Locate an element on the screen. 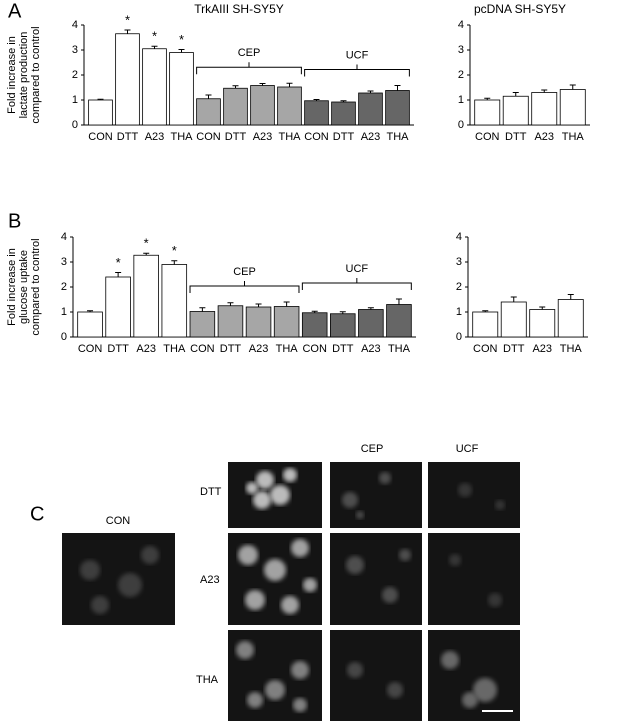 This screenshot has width=625, height=721. micrograph-label: A23 is located at coordinates (210, 580).